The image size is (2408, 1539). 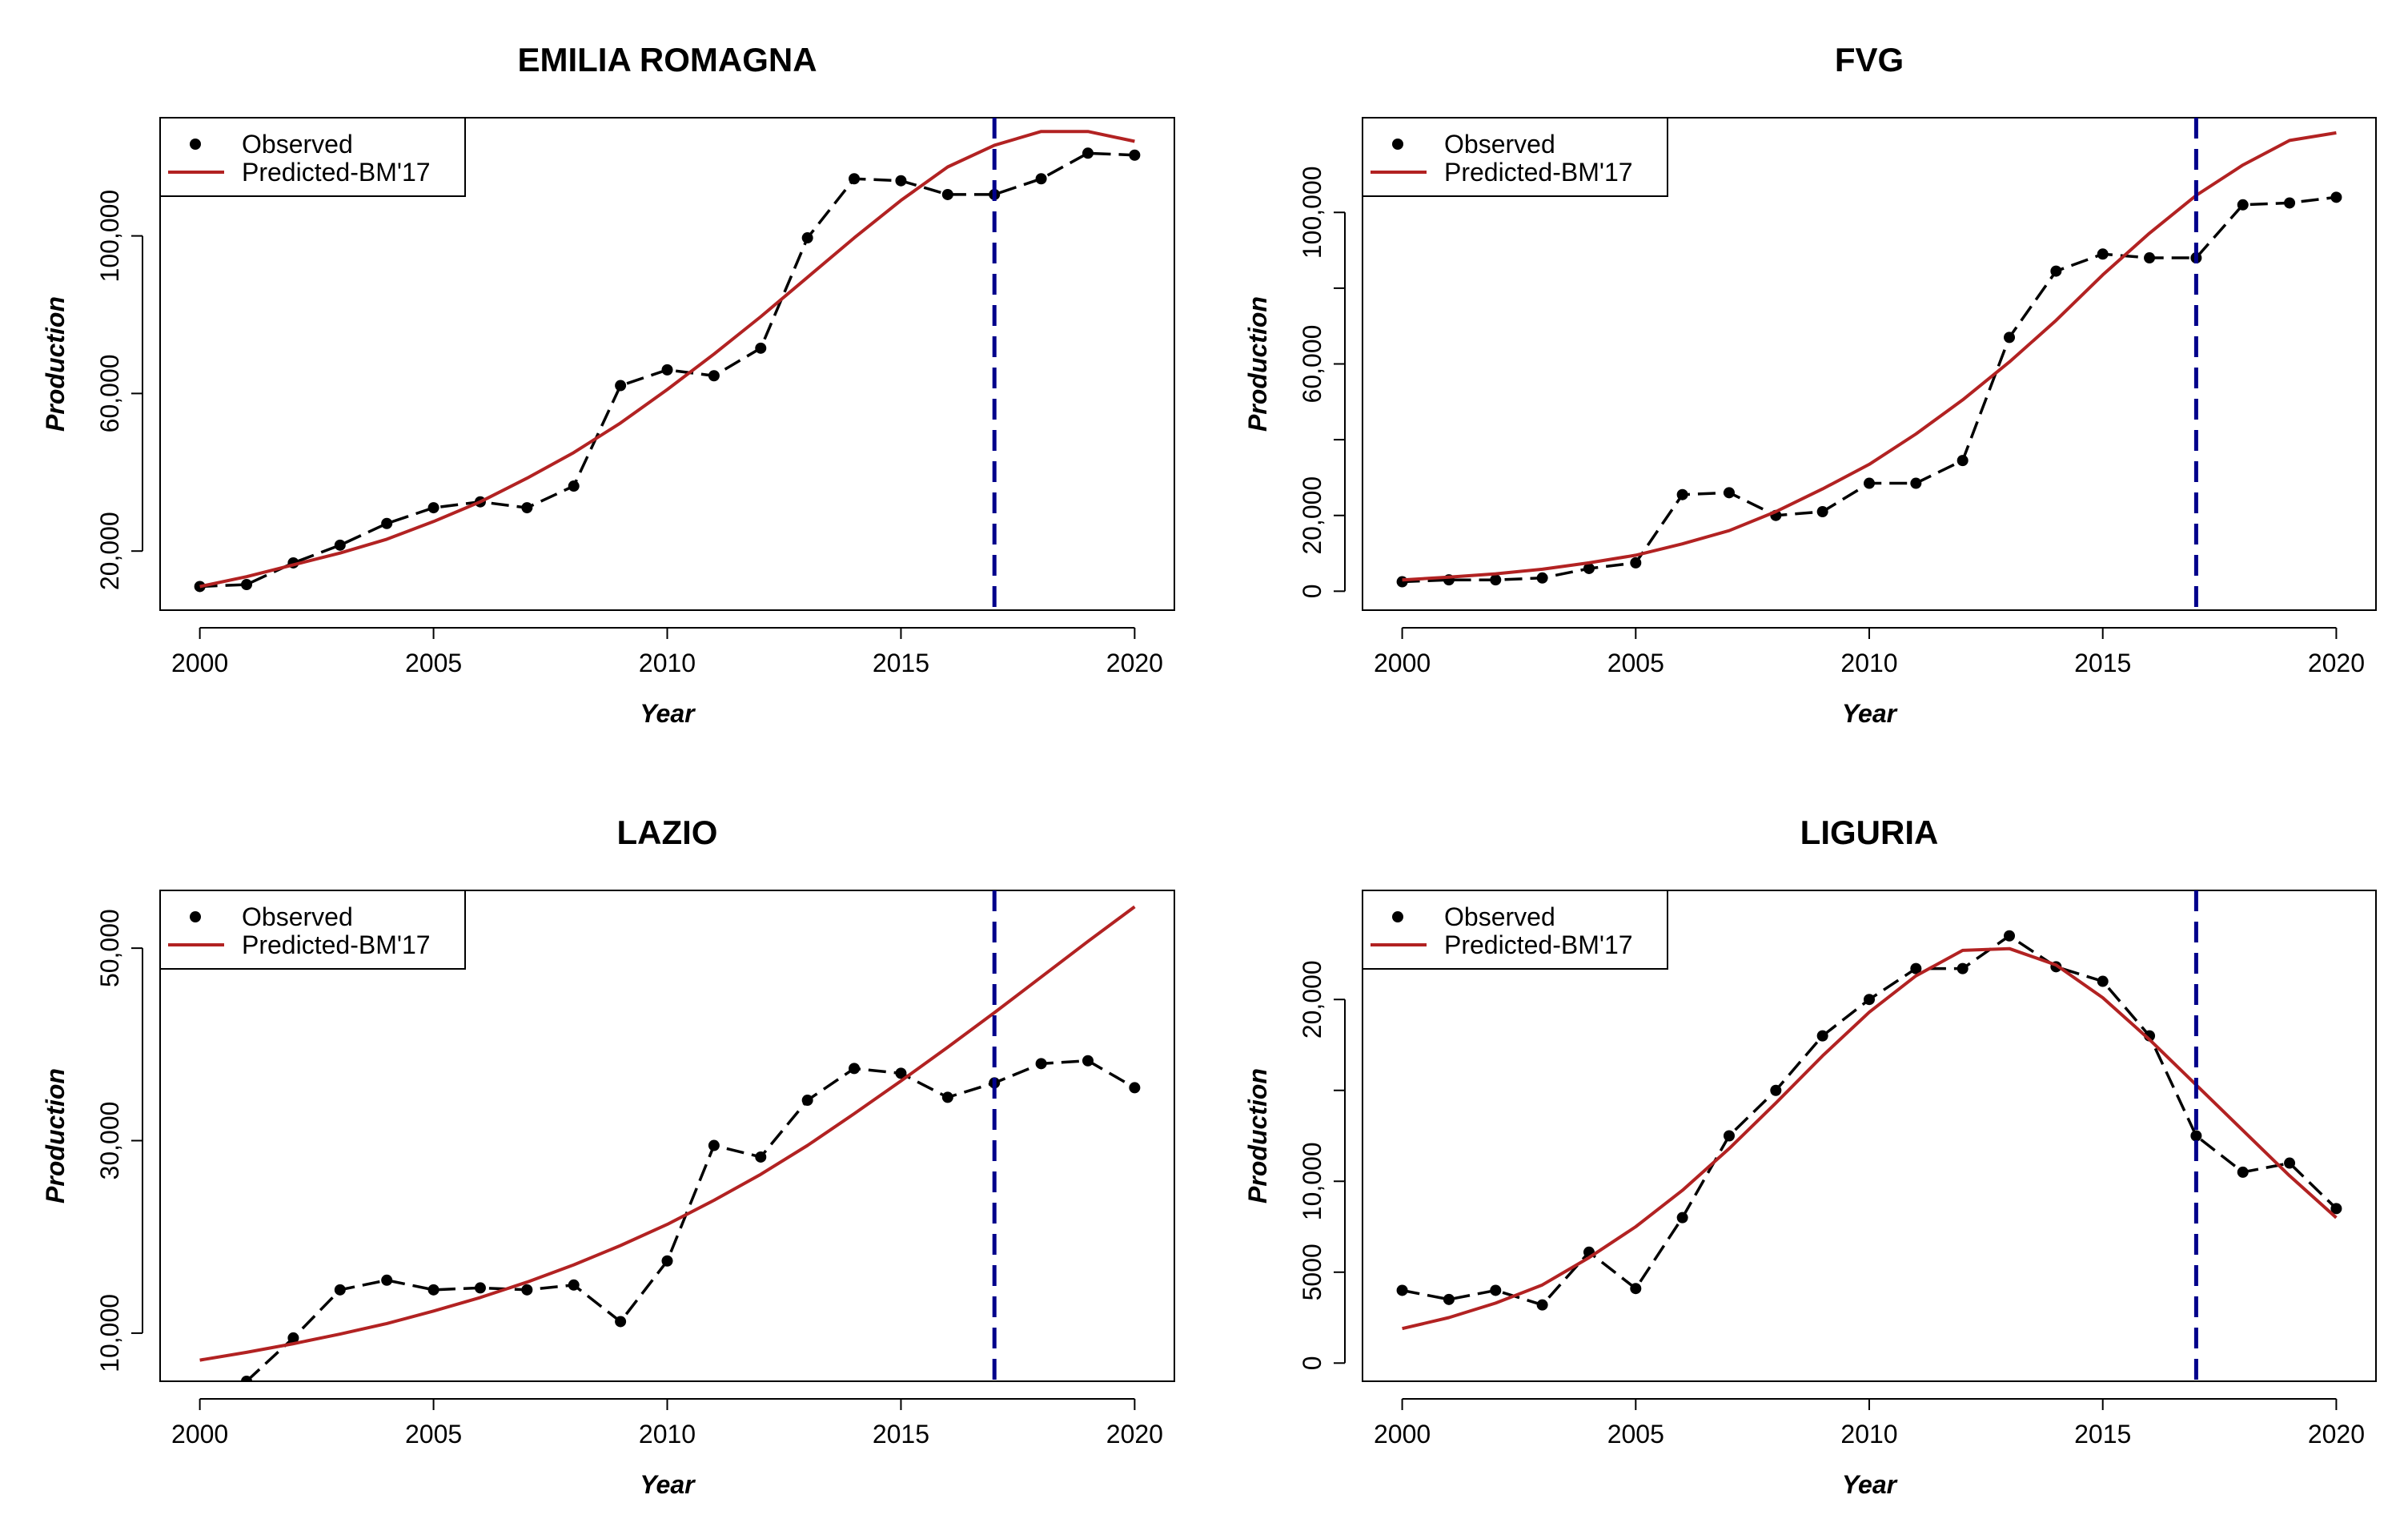 I want to click on chart-title: LIGURIA, so click(x=1869, y=833).